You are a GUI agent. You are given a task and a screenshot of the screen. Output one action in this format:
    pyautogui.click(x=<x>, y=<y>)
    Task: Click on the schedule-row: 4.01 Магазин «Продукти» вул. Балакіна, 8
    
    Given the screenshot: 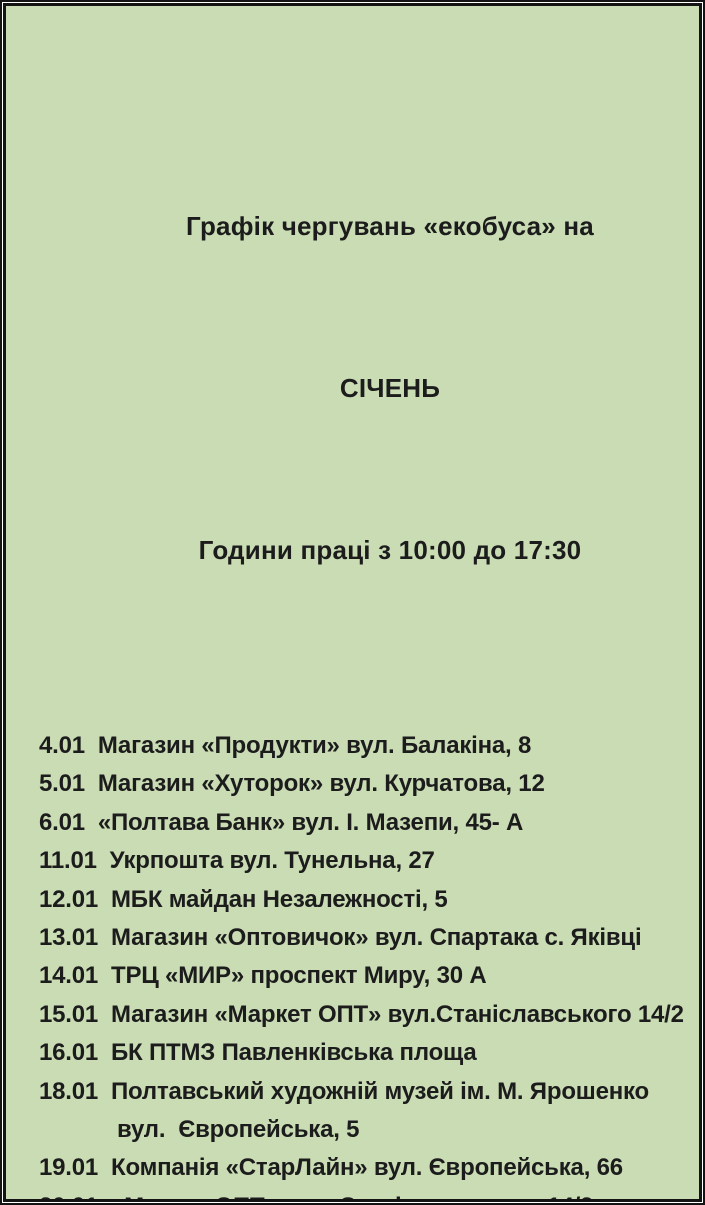 What is the action you would take?
    pyautogui.click(x=285, y=745)
    